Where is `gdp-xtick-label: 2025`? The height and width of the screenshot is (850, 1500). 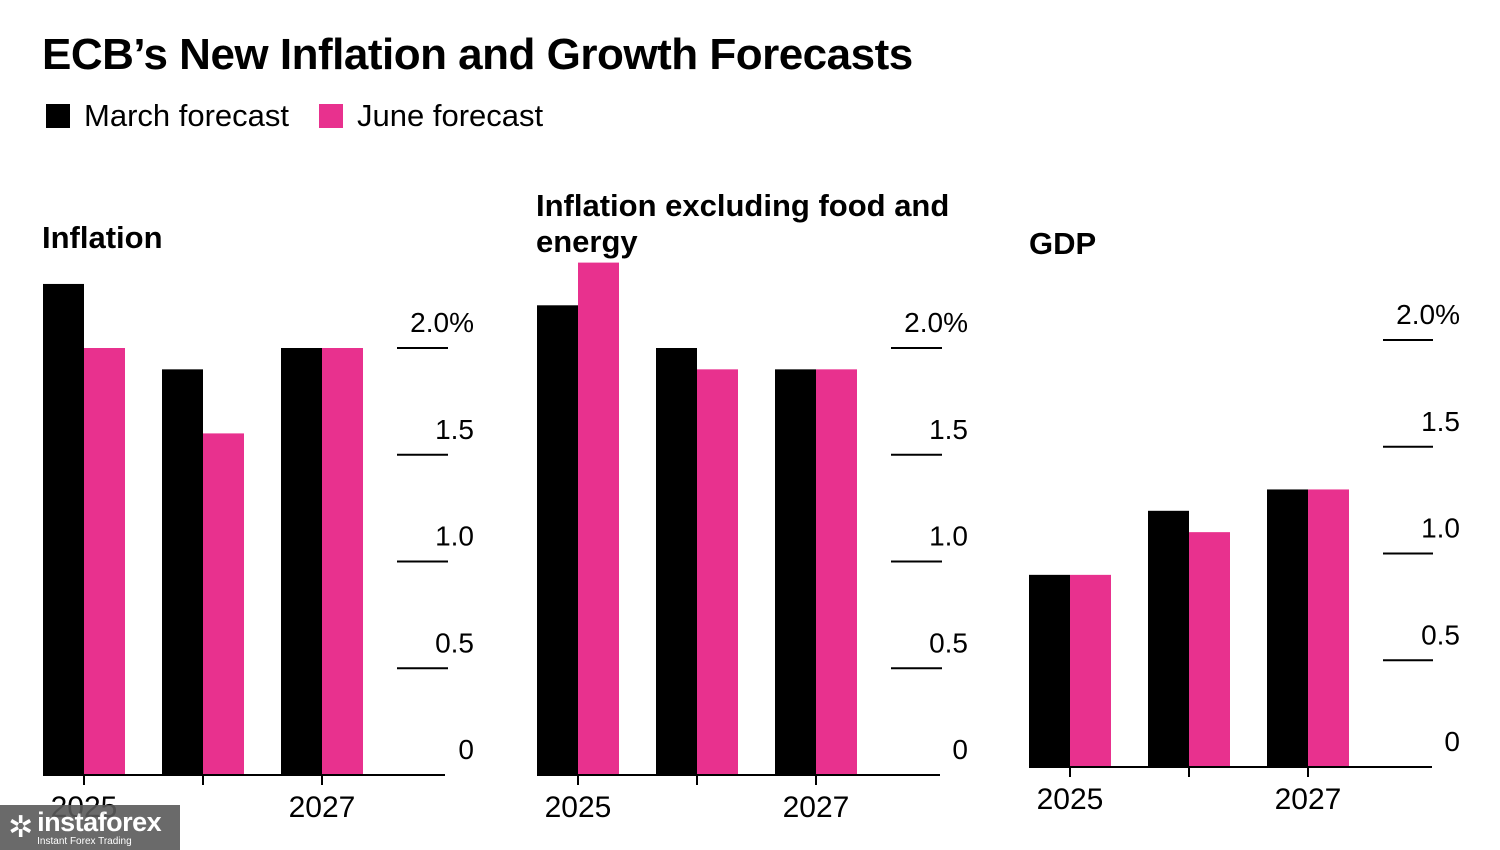 gdp-xtick-label: 2025 is located at coordinates (1070, 799).